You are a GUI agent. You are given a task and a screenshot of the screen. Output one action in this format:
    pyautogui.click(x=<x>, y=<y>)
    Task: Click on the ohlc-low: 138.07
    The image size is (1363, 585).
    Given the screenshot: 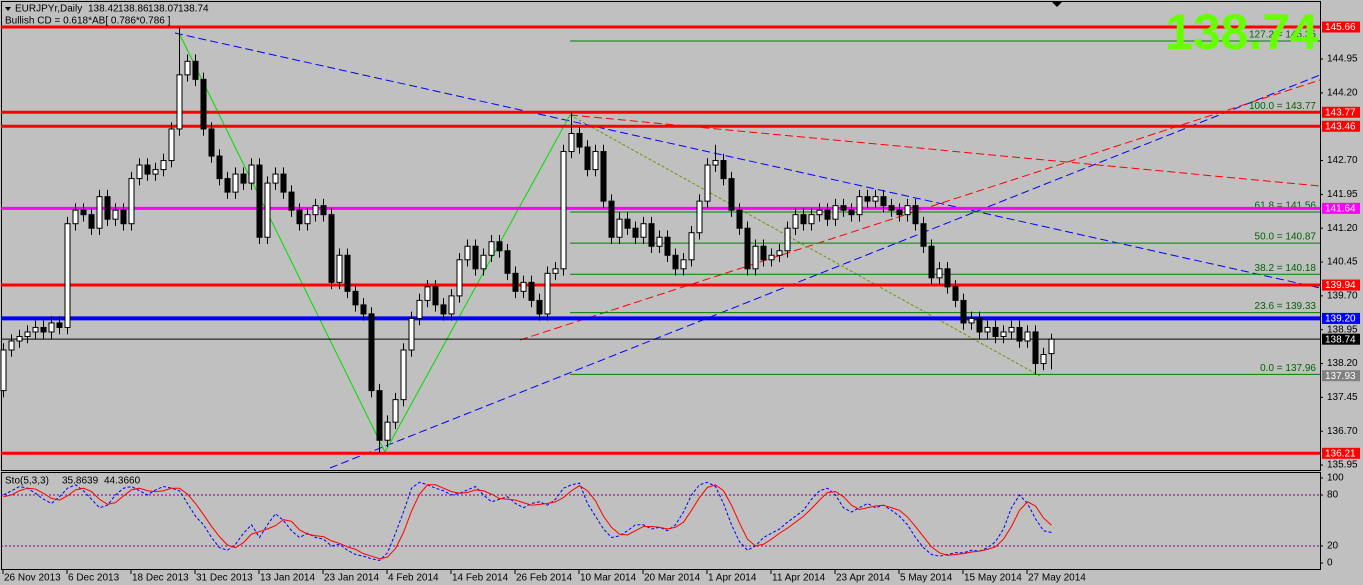 What is the action you would take?
    pyautogui.click(x=163, y=9)
    